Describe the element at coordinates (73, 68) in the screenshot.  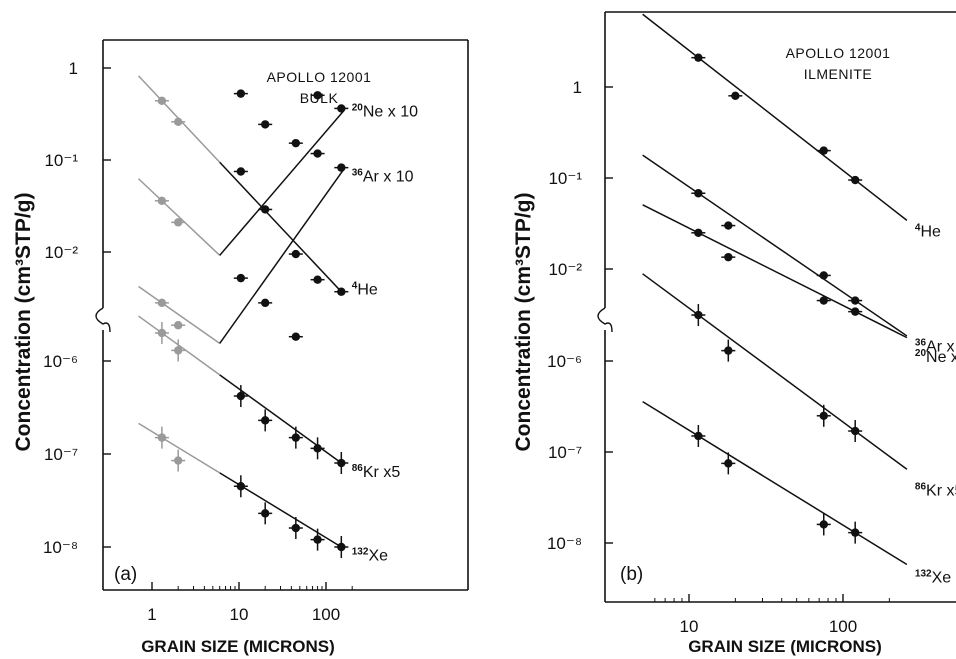
I see `panel-a-y-tick-label: 1` at that location.